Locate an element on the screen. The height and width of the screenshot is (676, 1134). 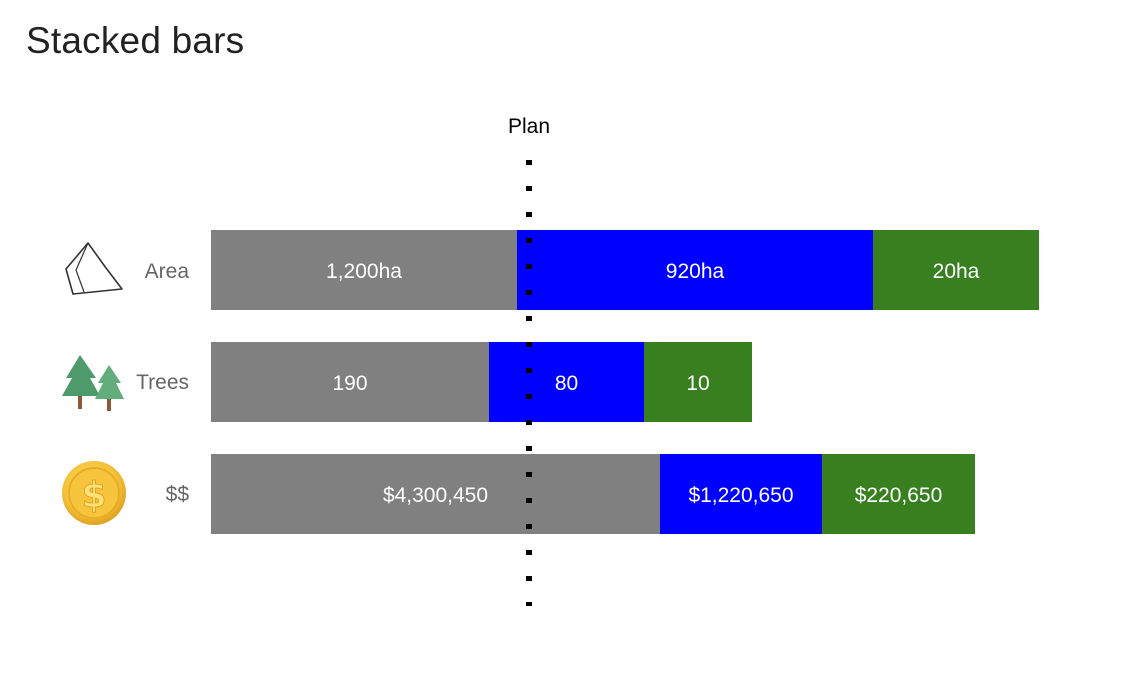
row-label-money: $$ is located at coordinates (178, 494).